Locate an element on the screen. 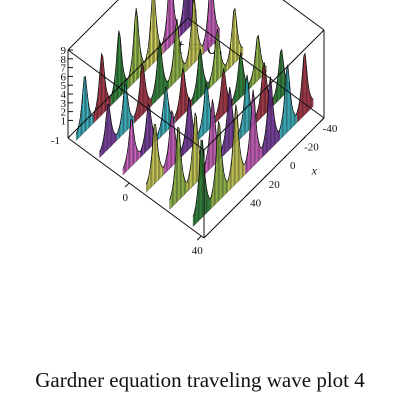  x-tick-label: 20 is located at coordinates (275, 185).